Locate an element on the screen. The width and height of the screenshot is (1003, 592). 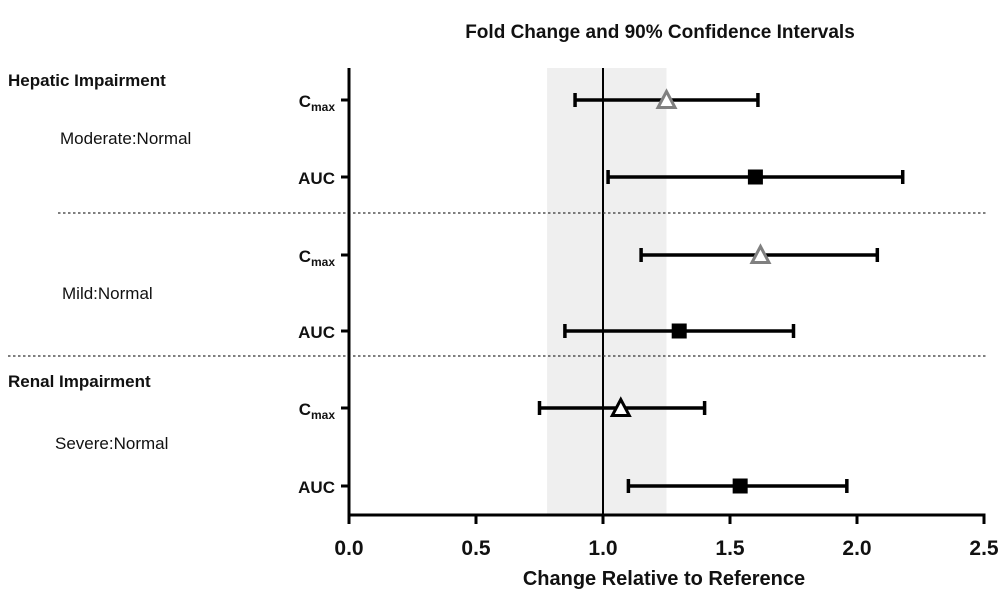
comparison-label: Moderate:Normal is located at coordinates (125, 138).